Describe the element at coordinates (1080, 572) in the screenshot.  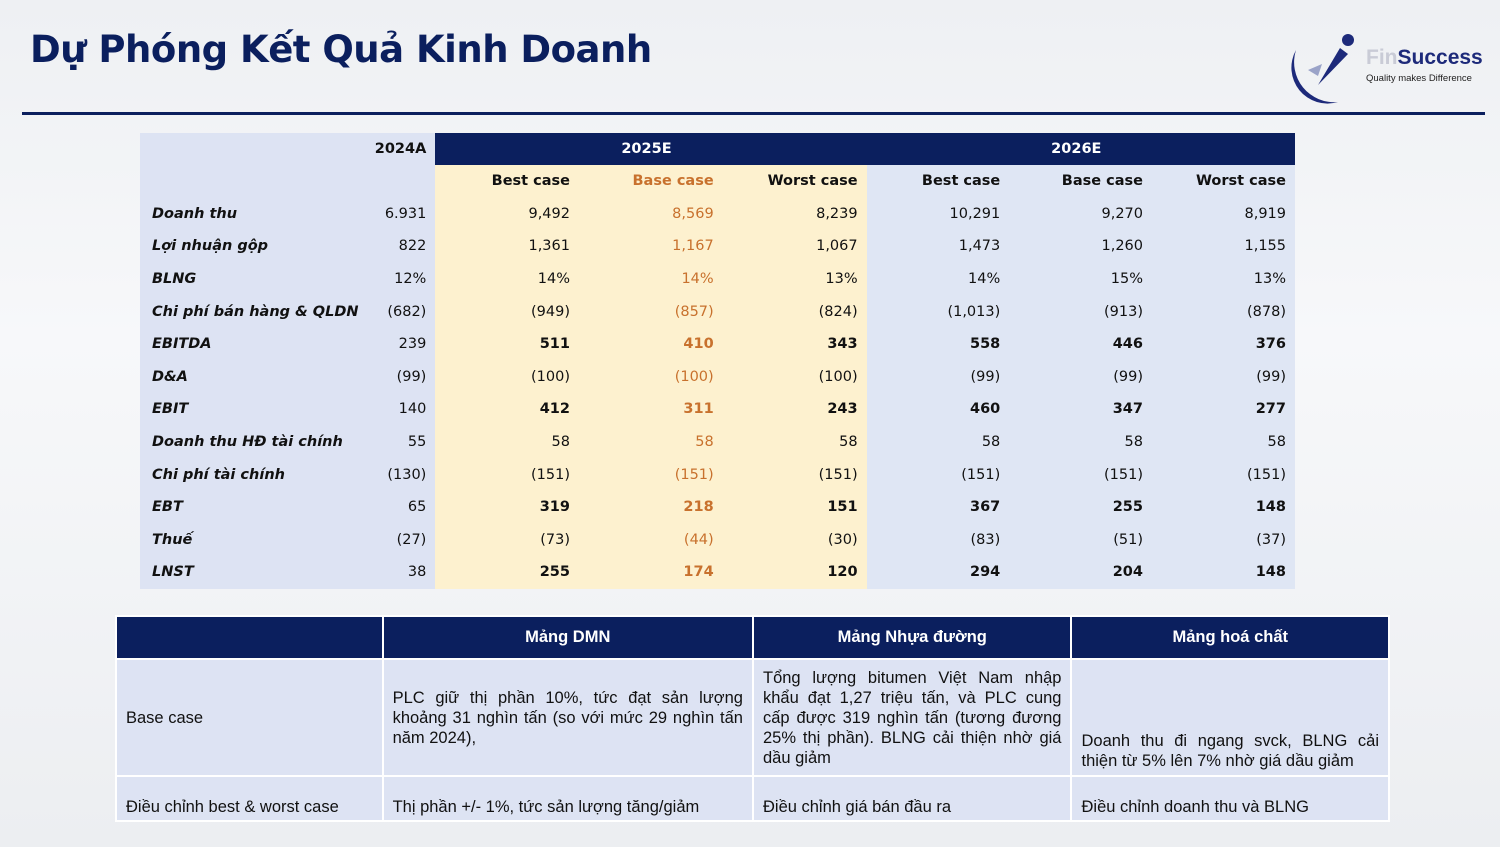
I see `value-cell: 204` at that location.